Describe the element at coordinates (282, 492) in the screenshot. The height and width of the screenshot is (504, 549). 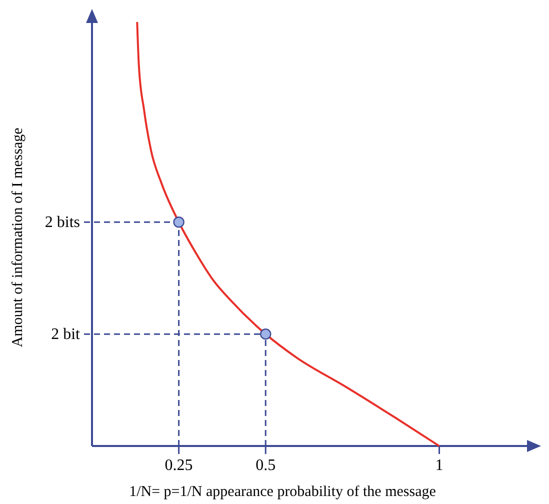
I see `x-axis-title: 1/N= p=1/N appearance probability of the message` at that location.